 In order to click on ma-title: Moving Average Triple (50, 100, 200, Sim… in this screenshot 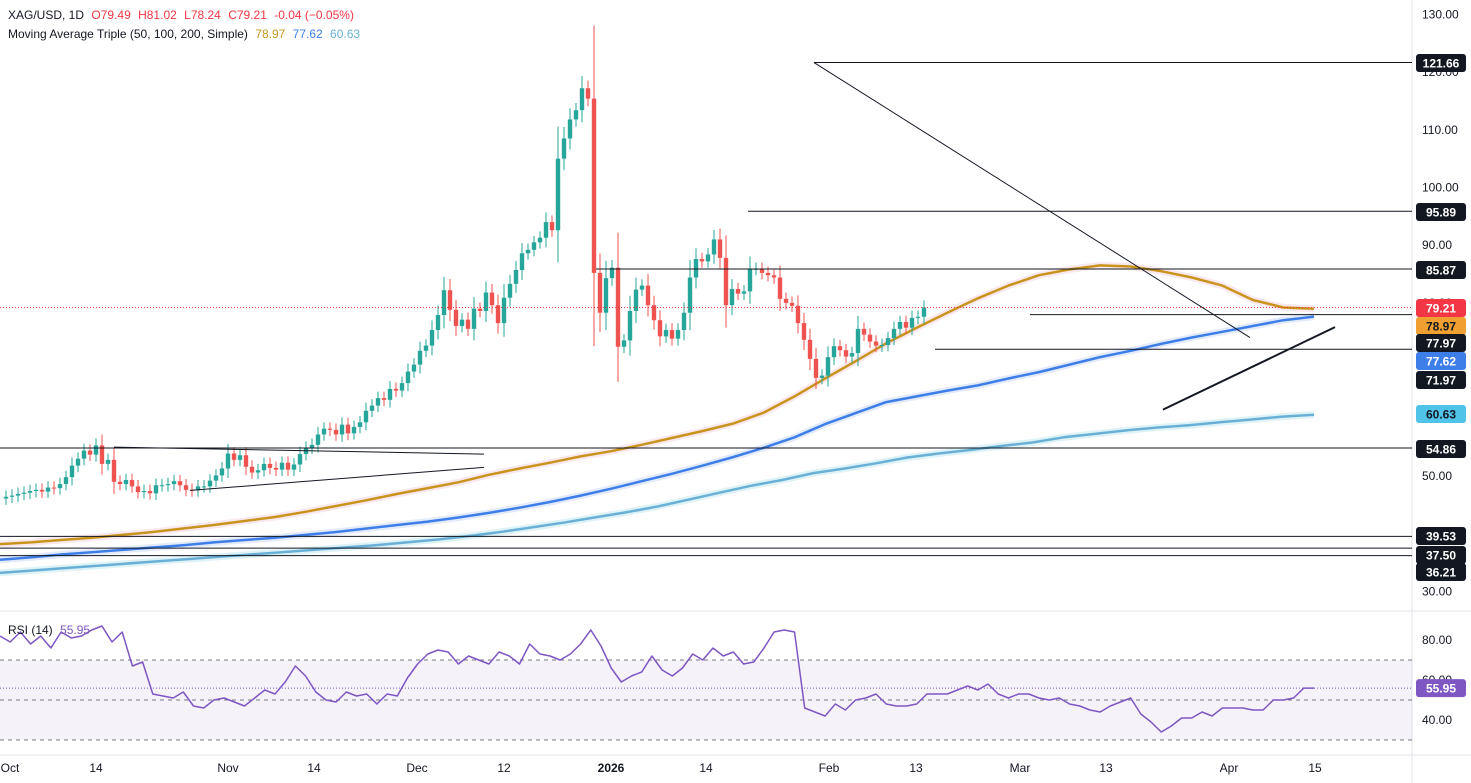, I will do `click(128, 34)`.